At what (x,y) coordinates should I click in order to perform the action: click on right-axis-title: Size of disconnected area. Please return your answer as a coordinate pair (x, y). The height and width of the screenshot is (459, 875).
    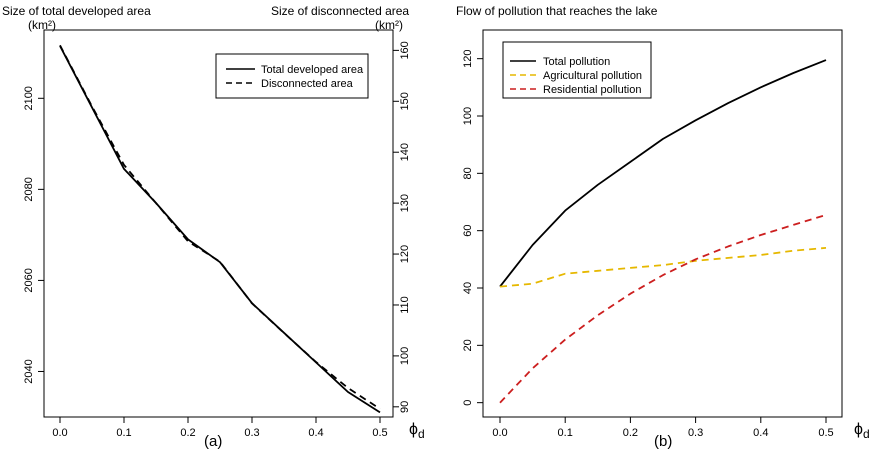
    Looking at the image, I should click on (340, 11).